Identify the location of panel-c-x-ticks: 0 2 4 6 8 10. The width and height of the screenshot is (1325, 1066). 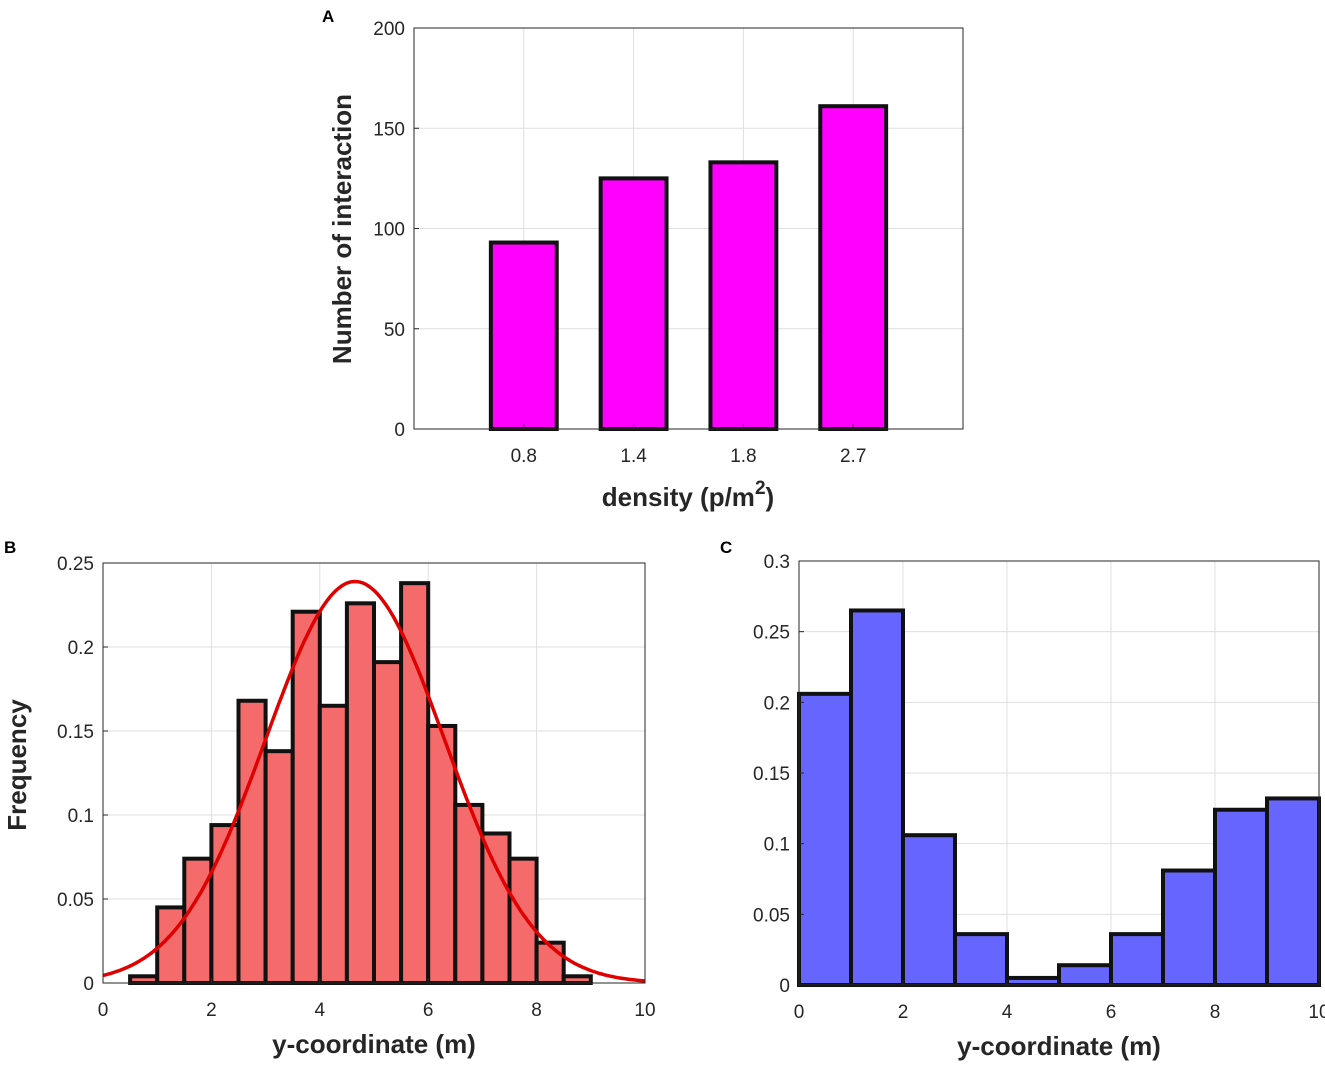
(1059, 1001).